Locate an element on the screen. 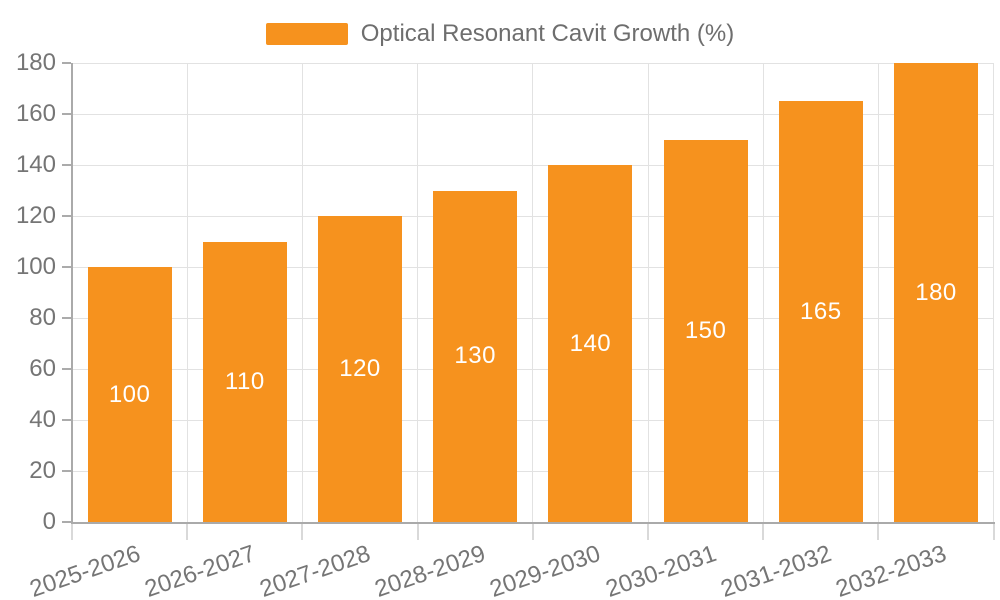 Image resolution: width=1000 pixels, height=600 pixels. bar-2026-2027: 110 is located at coordinates (244, 381).